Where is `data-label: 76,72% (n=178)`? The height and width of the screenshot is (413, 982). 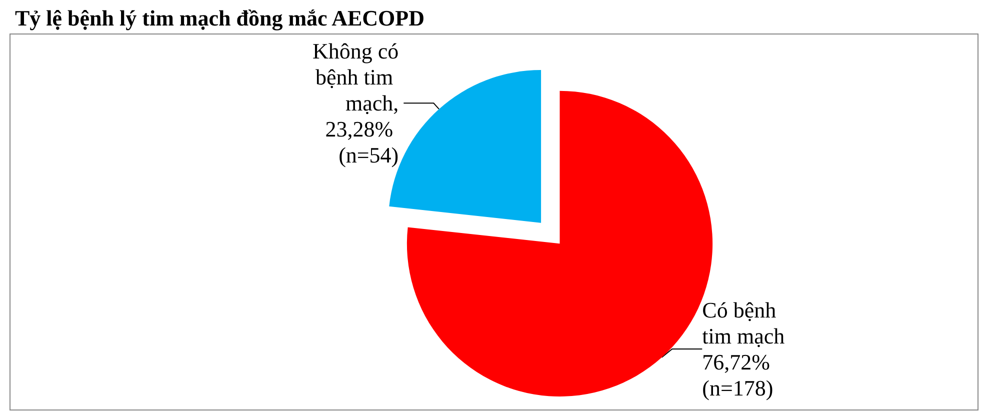 data-label: 76,72% (n=178) is located at coordinates (739, 375).